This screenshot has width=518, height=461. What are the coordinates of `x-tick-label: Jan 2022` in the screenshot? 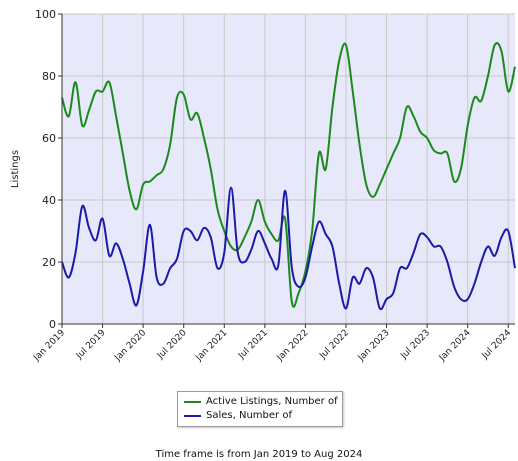 It's located at (293, 346).